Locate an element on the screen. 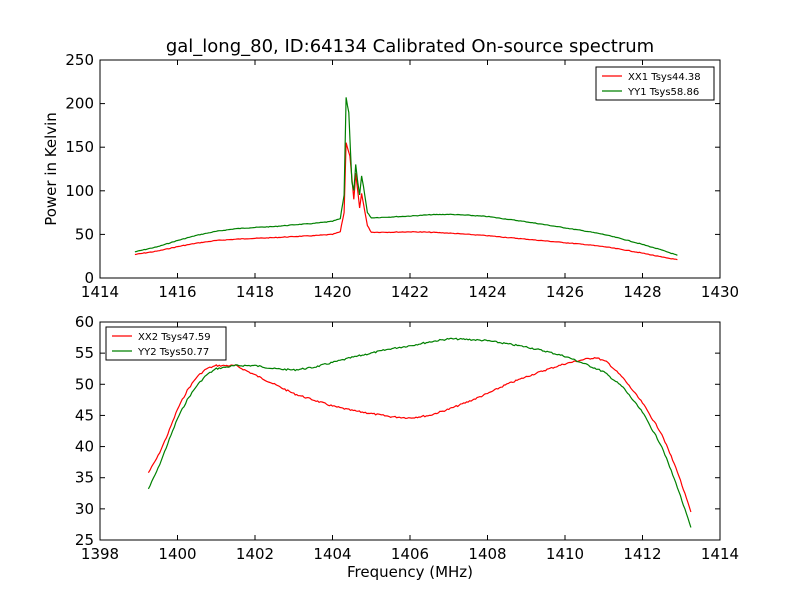 The image size is (800, 600). bottom-chart-x-axis-label: Frequency (MHz) is located at coordinates (410, 572).